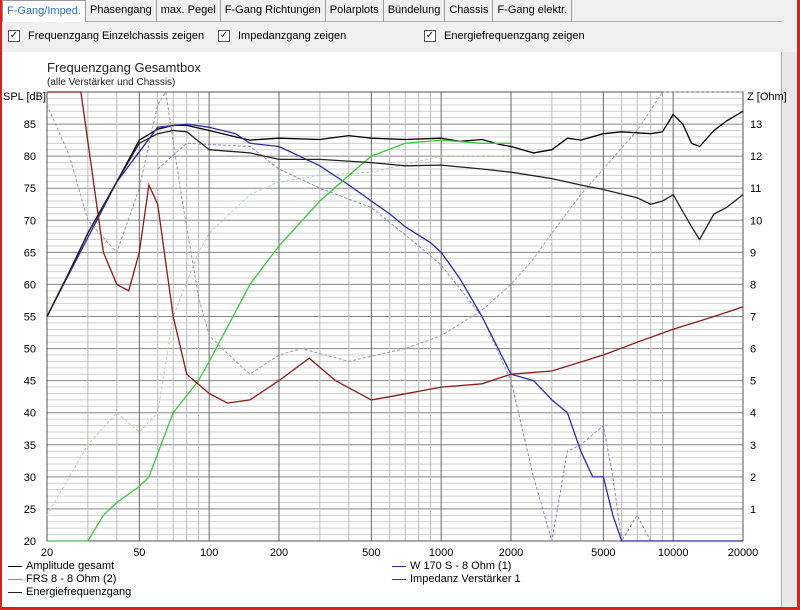  Describe the element at coordinates (30, 350) in the screenshot. I see `y-tick-label: 50` at that location.